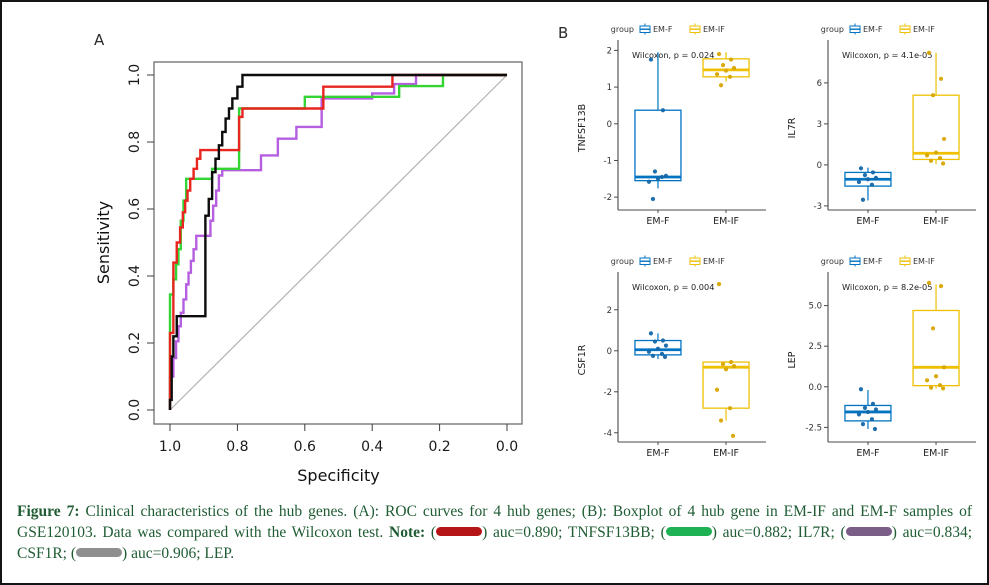 This screenshot has width=989, height=585. Describe the element at coordinates (563, 33) in the screenshot. I see `panel-b-label: B` at that location.